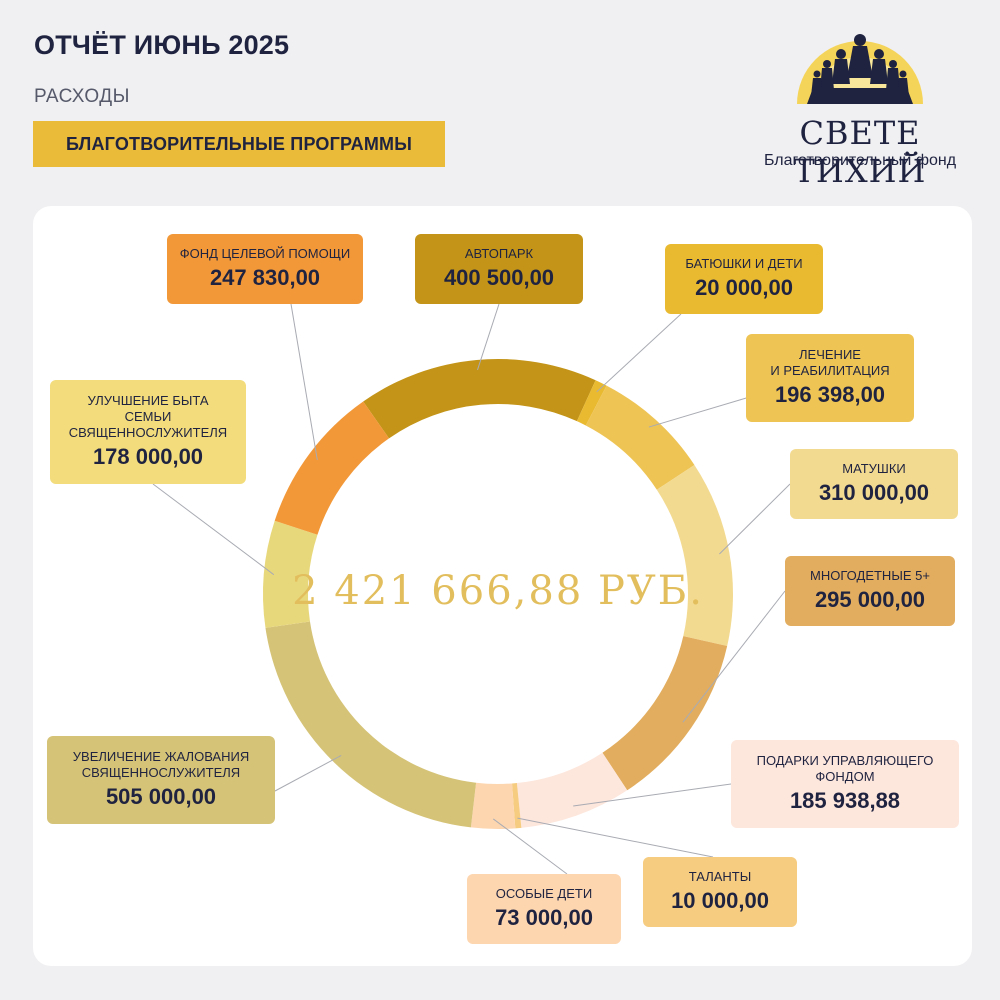 The image size is (1000, 1000). Describe the element at coordinates (499, 277) in the screenshot. I see `category-value: 400 500,00` at that location.